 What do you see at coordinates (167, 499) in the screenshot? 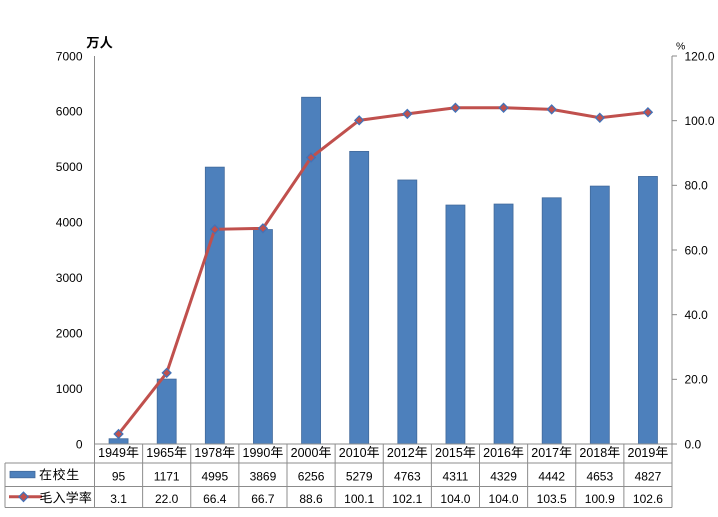
I see `svg-text: 22.0` at bounding box center [167, 499].